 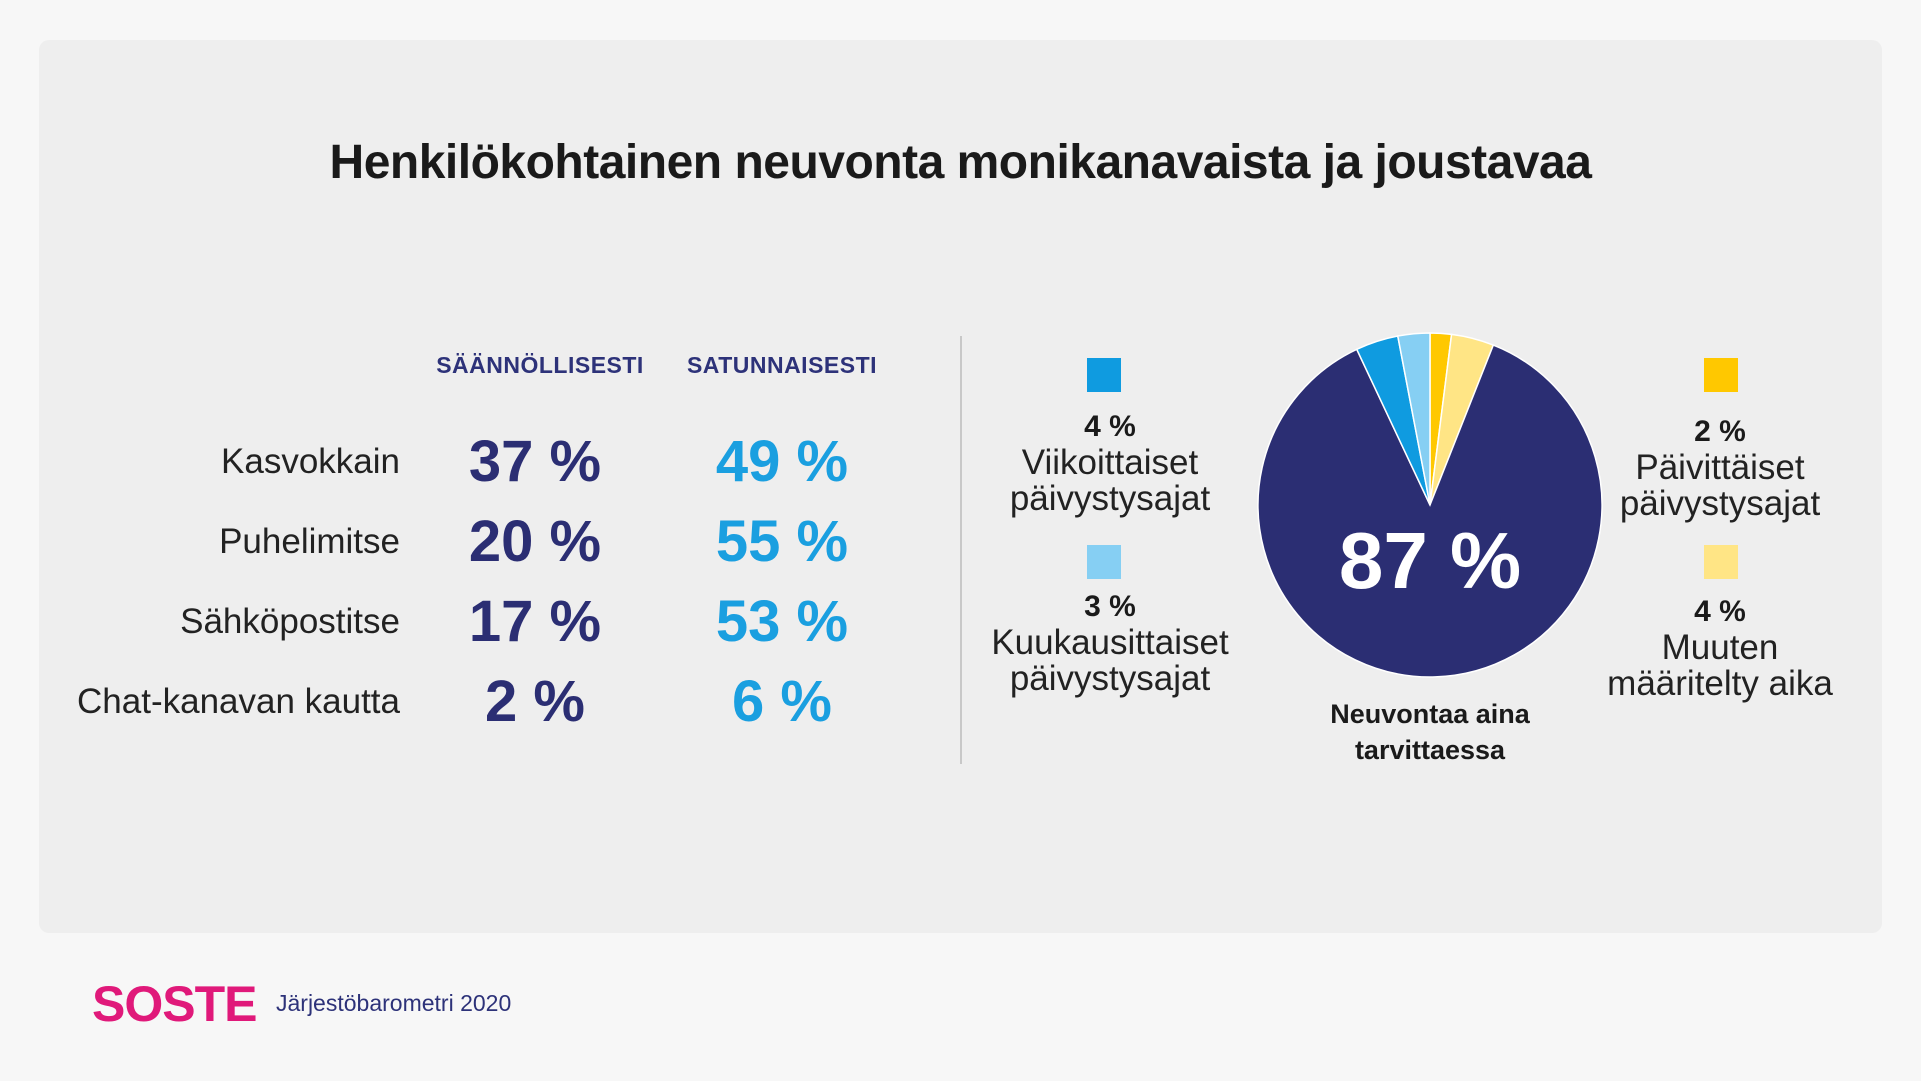 What do you see at coordinates (1104, 562) in the screenshot?
I see `legend-swatch-monthly` at bounding box center [1104, 562].